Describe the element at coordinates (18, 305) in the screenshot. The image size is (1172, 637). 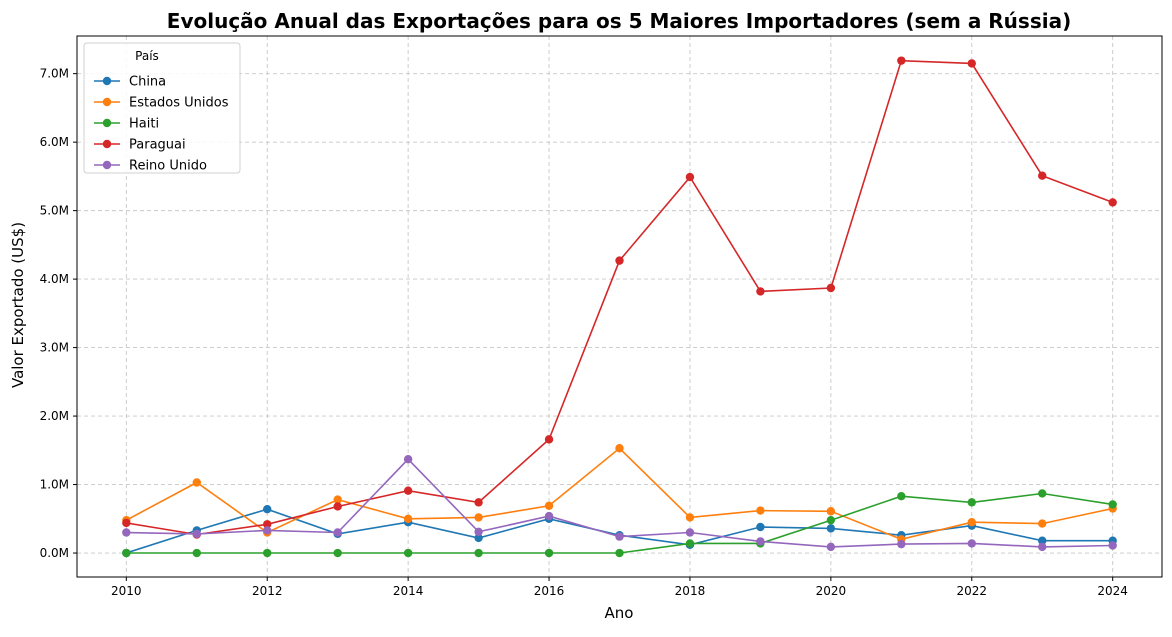
I see `y-axis-label: Valor Exportado (US$)` at that location.